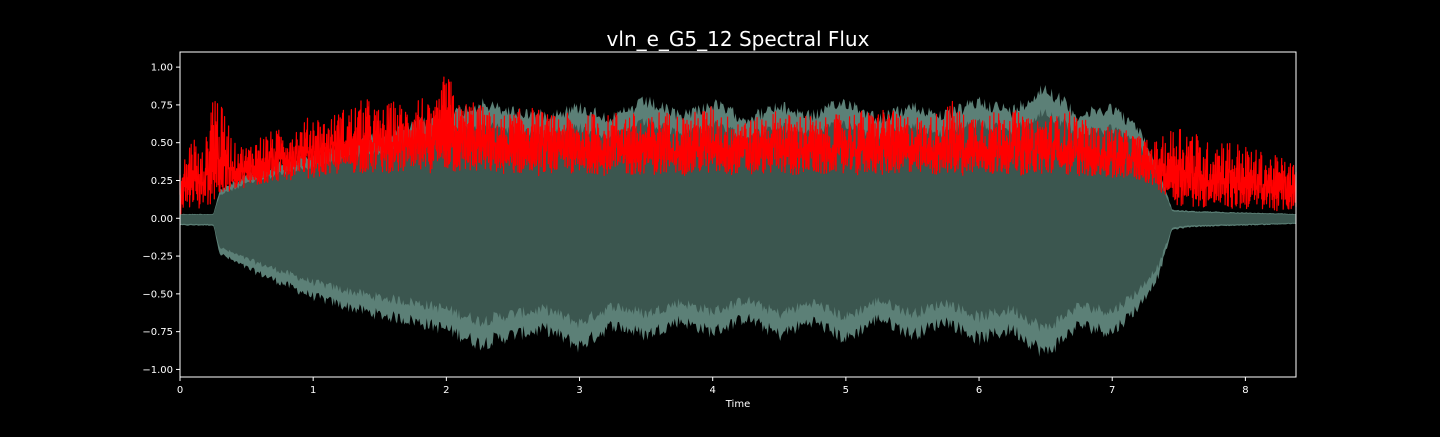  Describe the element at coordinates (313, 390) in the screenshot. I see `x-tick-label: 1` at that location.